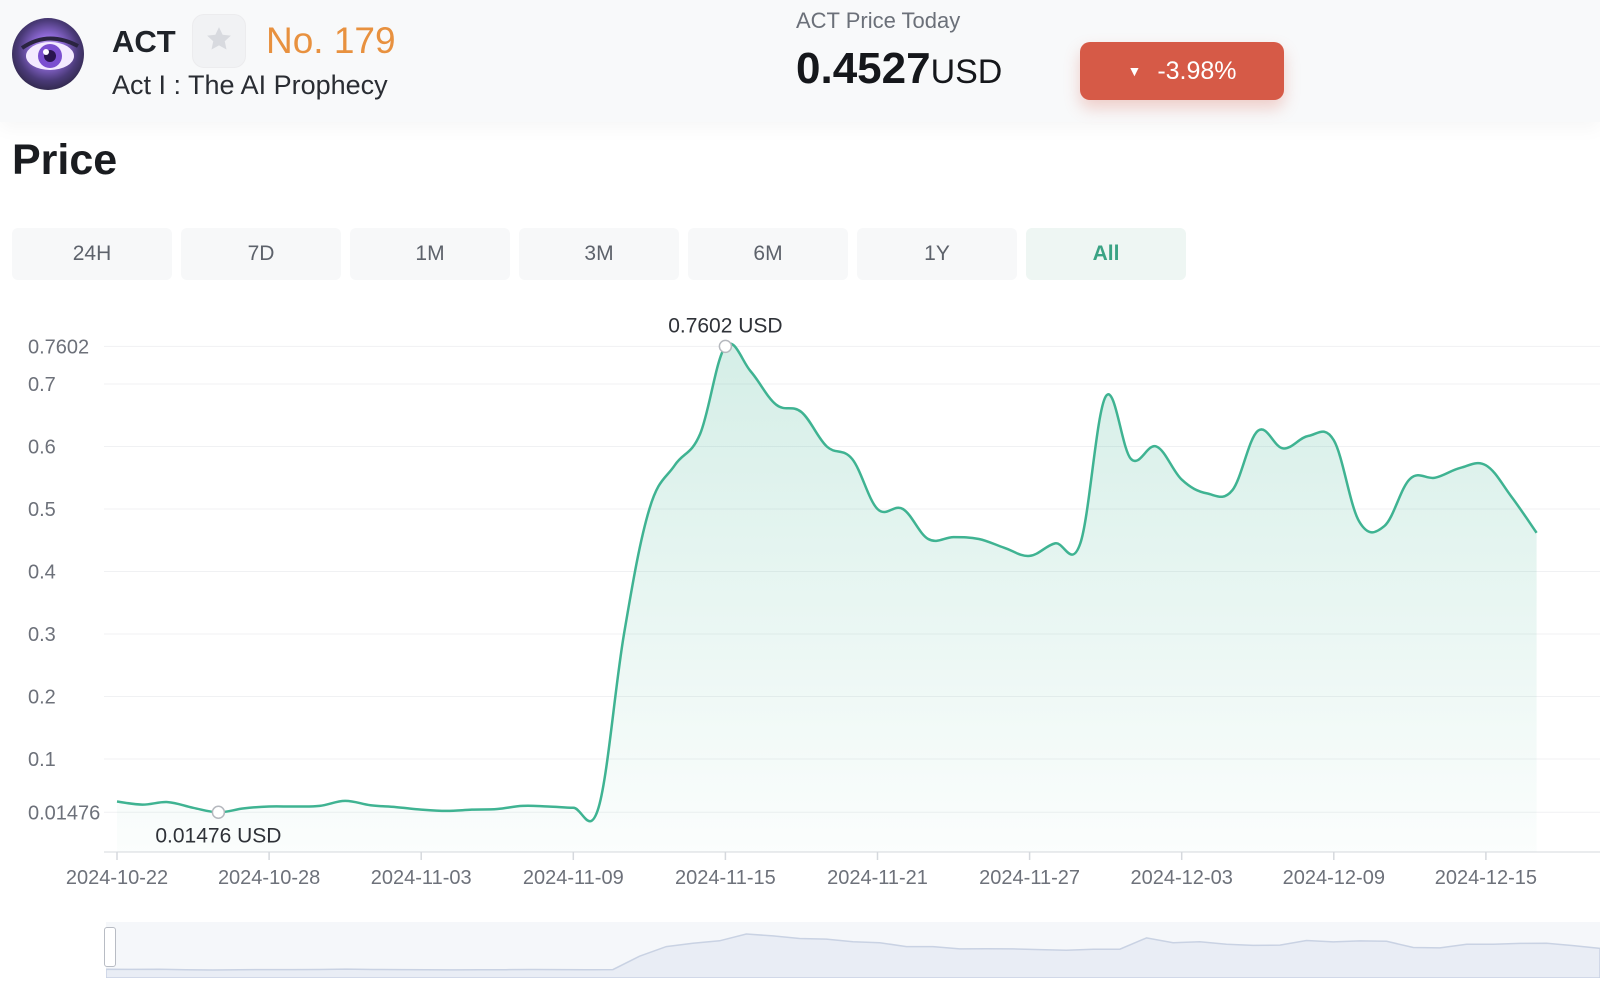 Image resolution: width=1600 pixels, height=995 pixels. Describe the element at coordinates (877, 878) in the screenshot. I see `x-tick-label: 2024-11-21` at that location.